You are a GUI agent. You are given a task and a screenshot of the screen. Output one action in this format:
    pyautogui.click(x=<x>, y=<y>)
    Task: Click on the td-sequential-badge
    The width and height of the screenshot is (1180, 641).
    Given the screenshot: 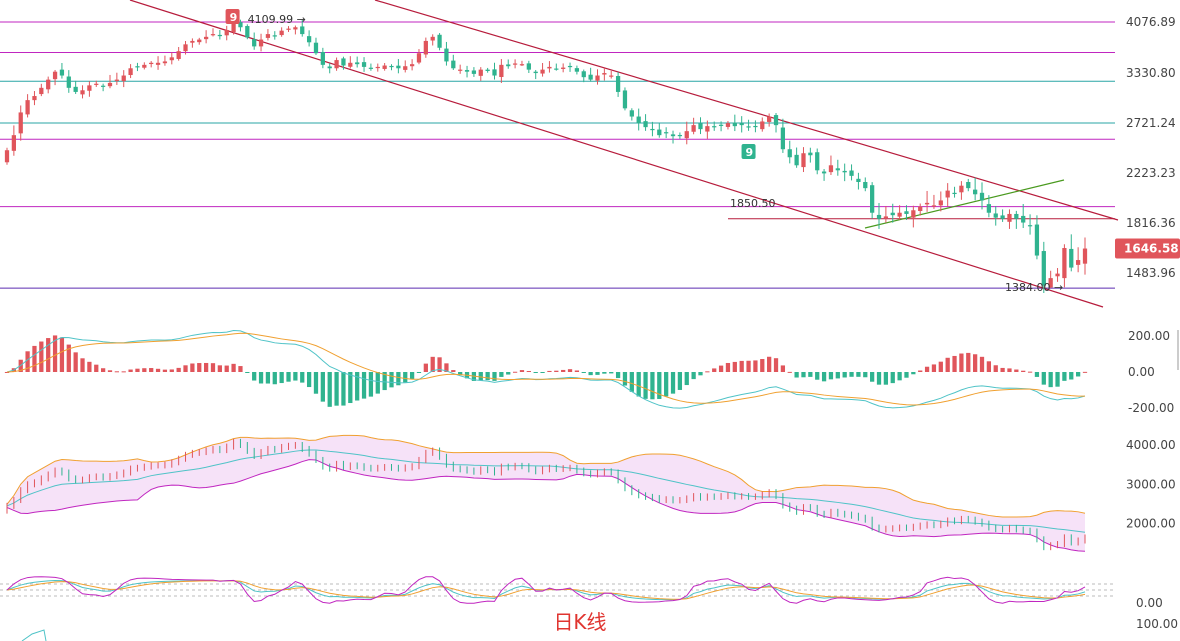 What is the action you would take?
    pyautogui.click(x=232, y=16)
    